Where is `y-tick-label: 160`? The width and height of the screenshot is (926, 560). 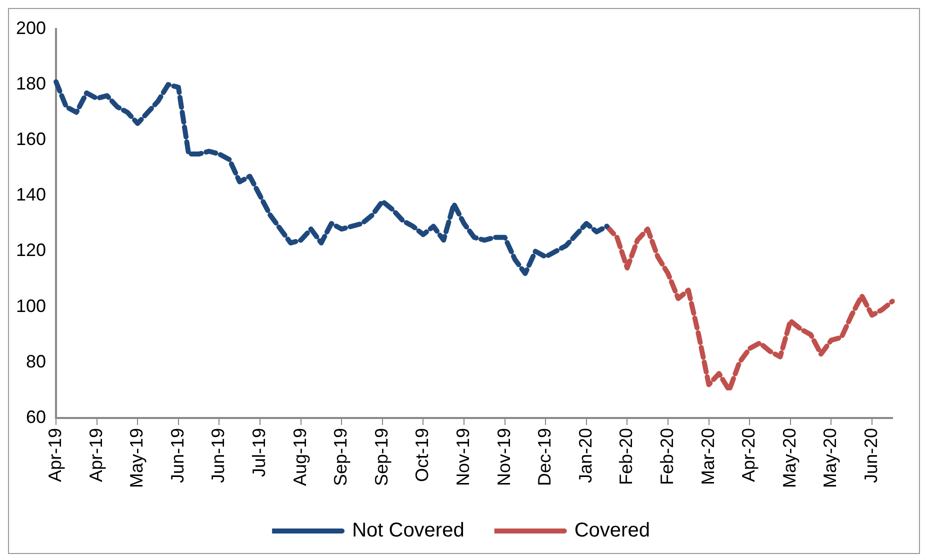
y-tick-label: 160 is located at coordinates (31, 139).